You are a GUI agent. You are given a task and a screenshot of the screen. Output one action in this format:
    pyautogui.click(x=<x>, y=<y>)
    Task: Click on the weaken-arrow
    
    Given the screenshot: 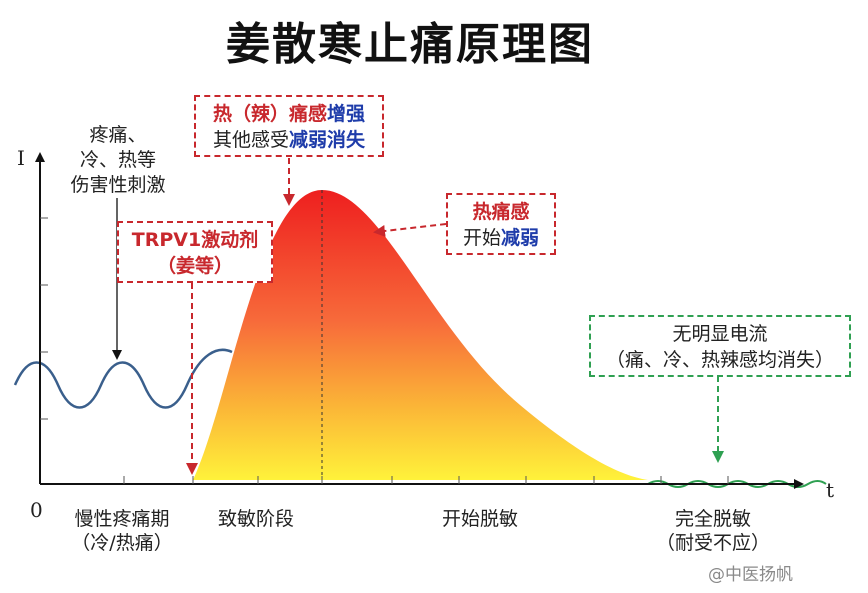 What is the action you would take?
    pyautogui.click(x=410, y=230)
    